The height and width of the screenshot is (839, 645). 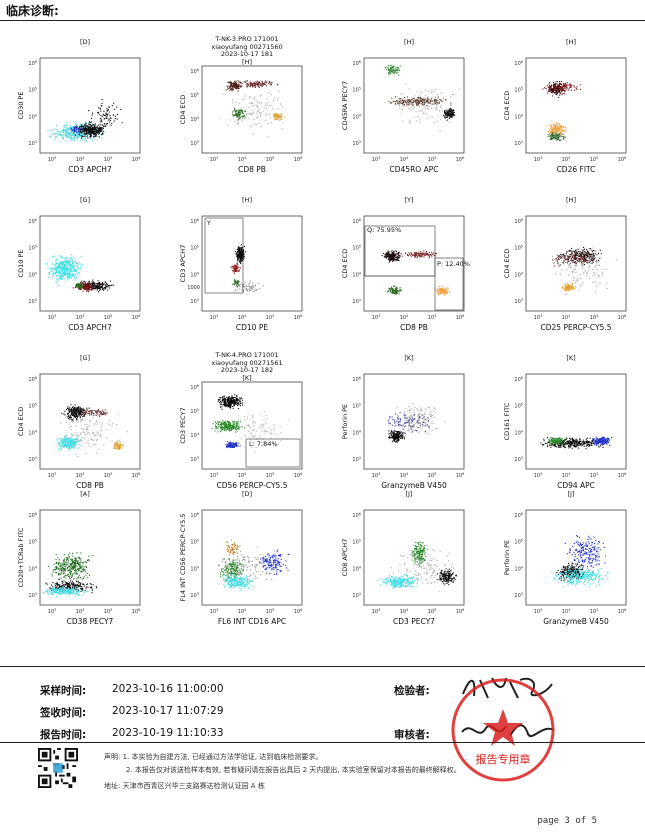 What do you see at coordinates (252, 327) in the screenshot?
I see `x-axis-label: CD10 PE` at bounding box center [252, 327].